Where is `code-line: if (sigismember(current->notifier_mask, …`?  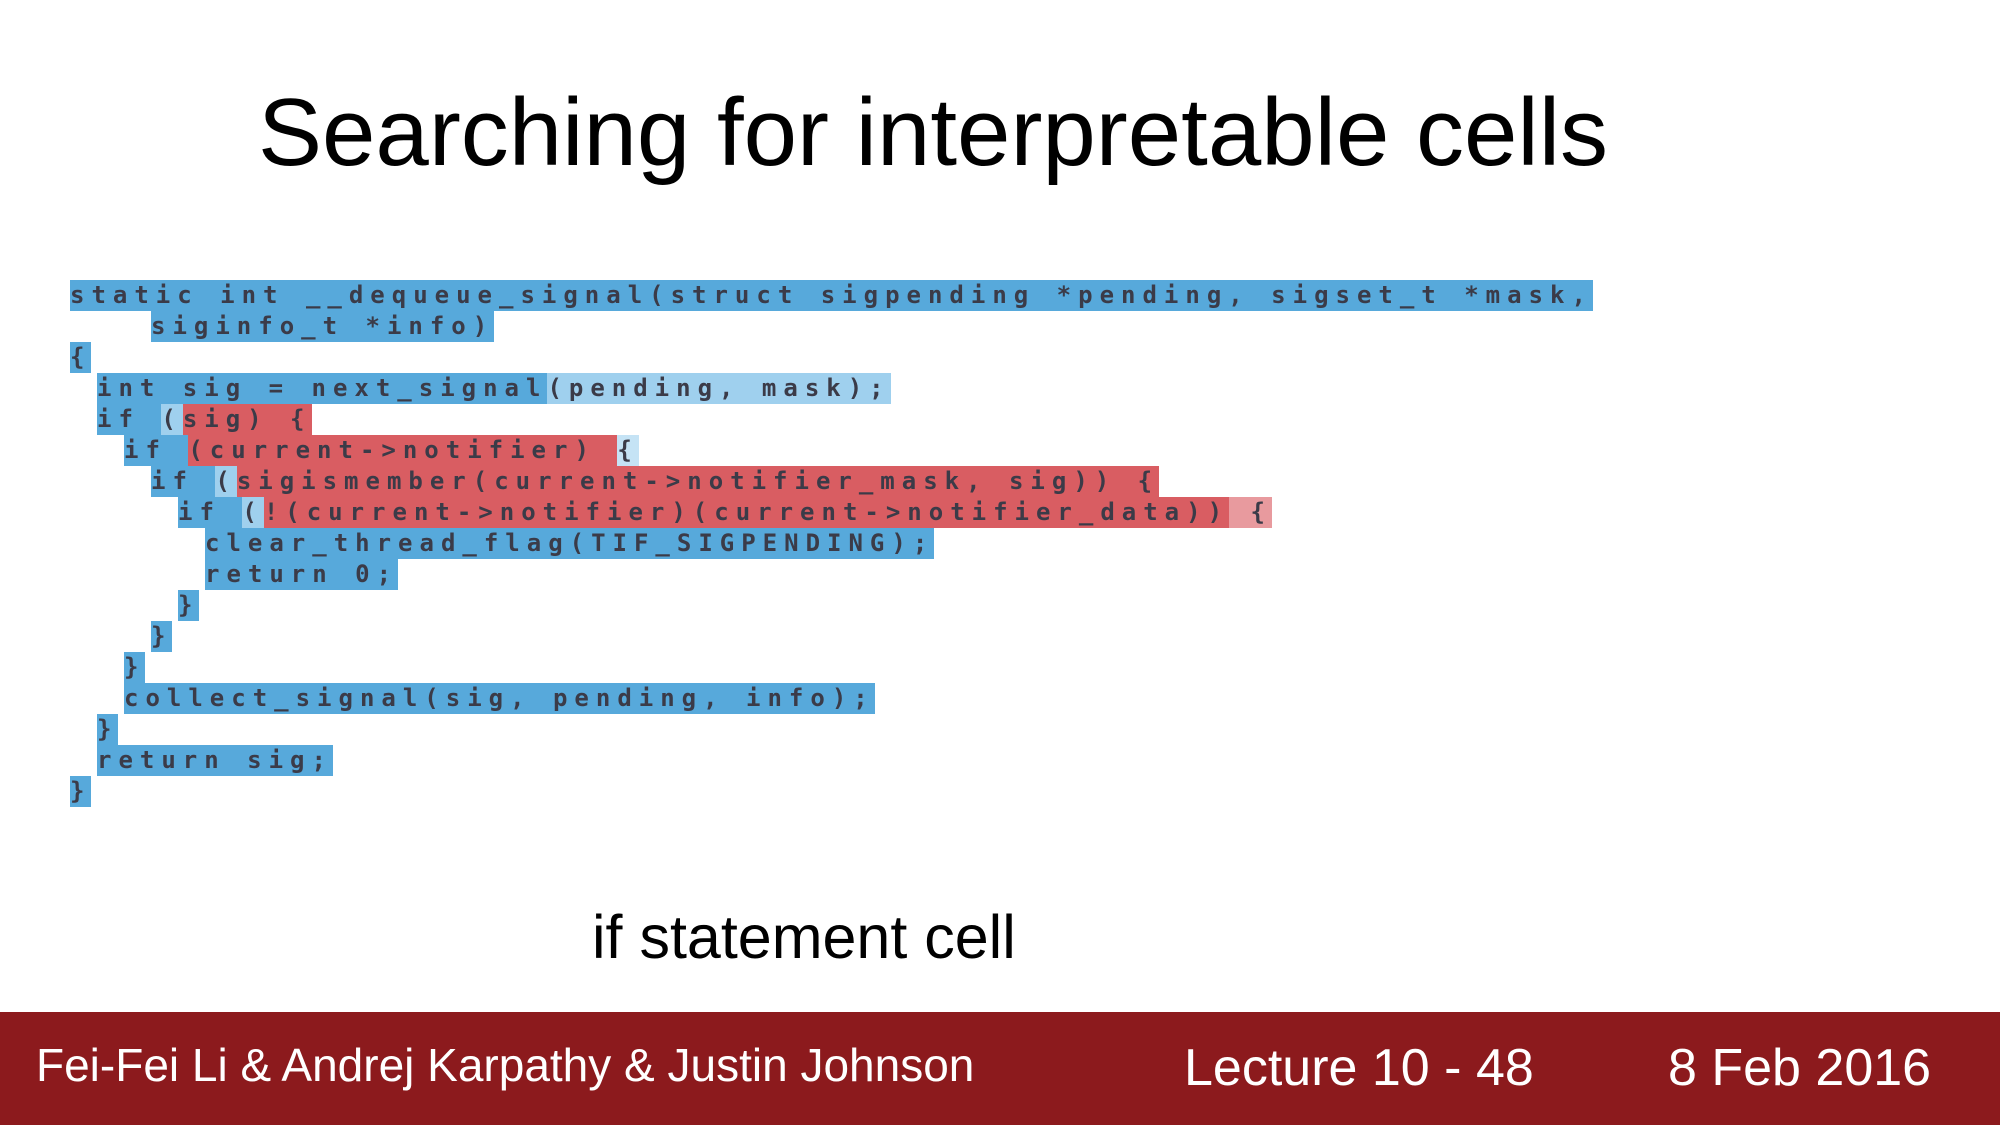
code-line: if (sigismember(current->notifier_mask, … is located at coordinates (831, 481).